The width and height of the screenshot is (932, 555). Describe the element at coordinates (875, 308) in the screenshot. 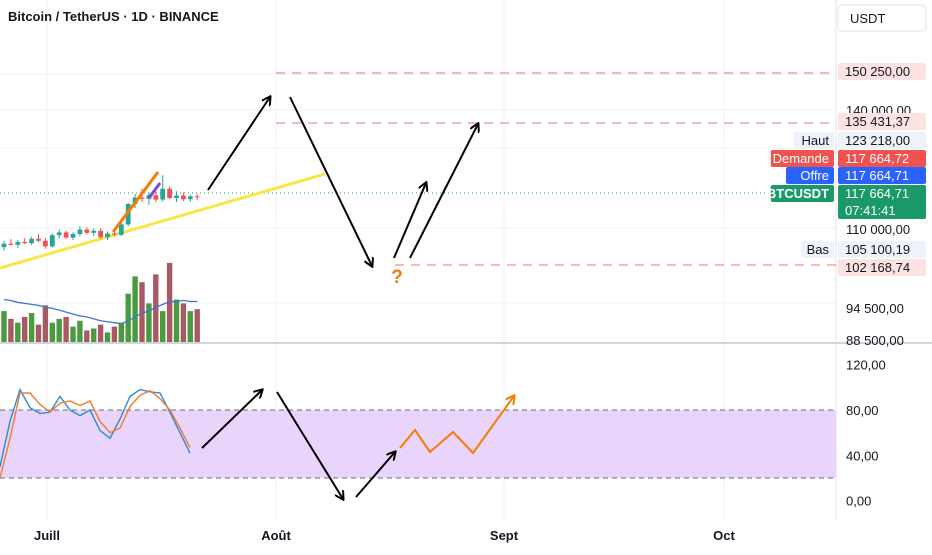

I see `price-tick-label: 94 500,00` at that location.